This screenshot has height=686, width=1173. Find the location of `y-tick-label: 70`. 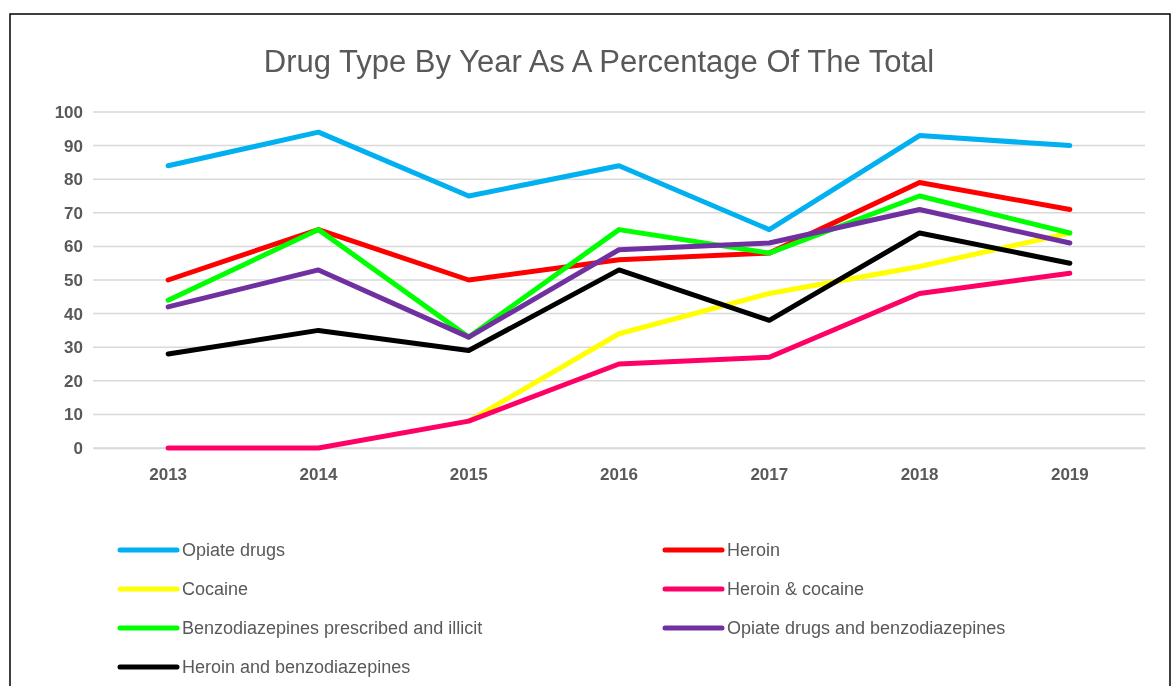

y-tick-label: 70 is located at coordinates (73, 213).